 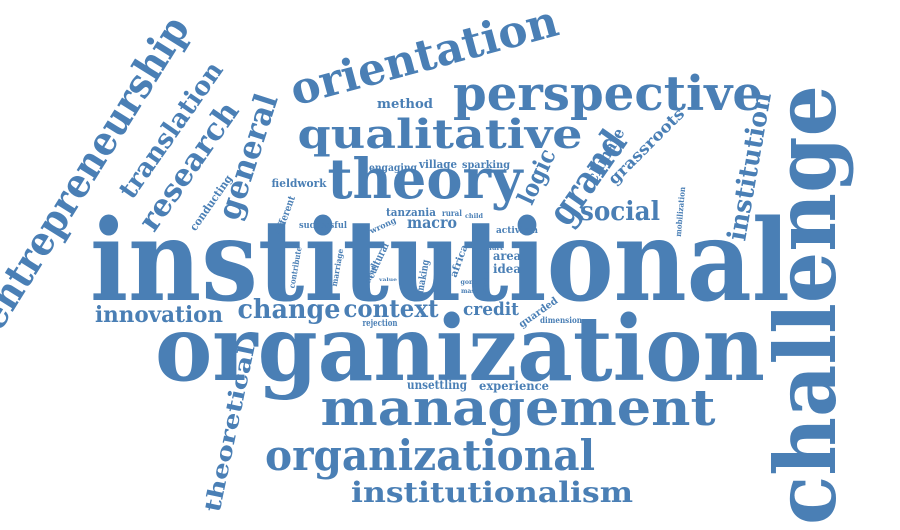 I want to click on word-rejection: rejection, so click(x=380, y=324).